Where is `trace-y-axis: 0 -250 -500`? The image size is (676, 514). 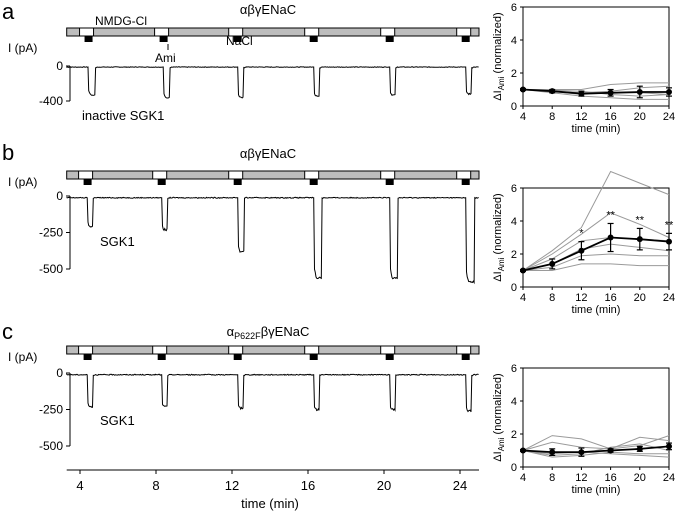 trace-y-axis: 0 -250 -500 is located at coordinates (55, 232).